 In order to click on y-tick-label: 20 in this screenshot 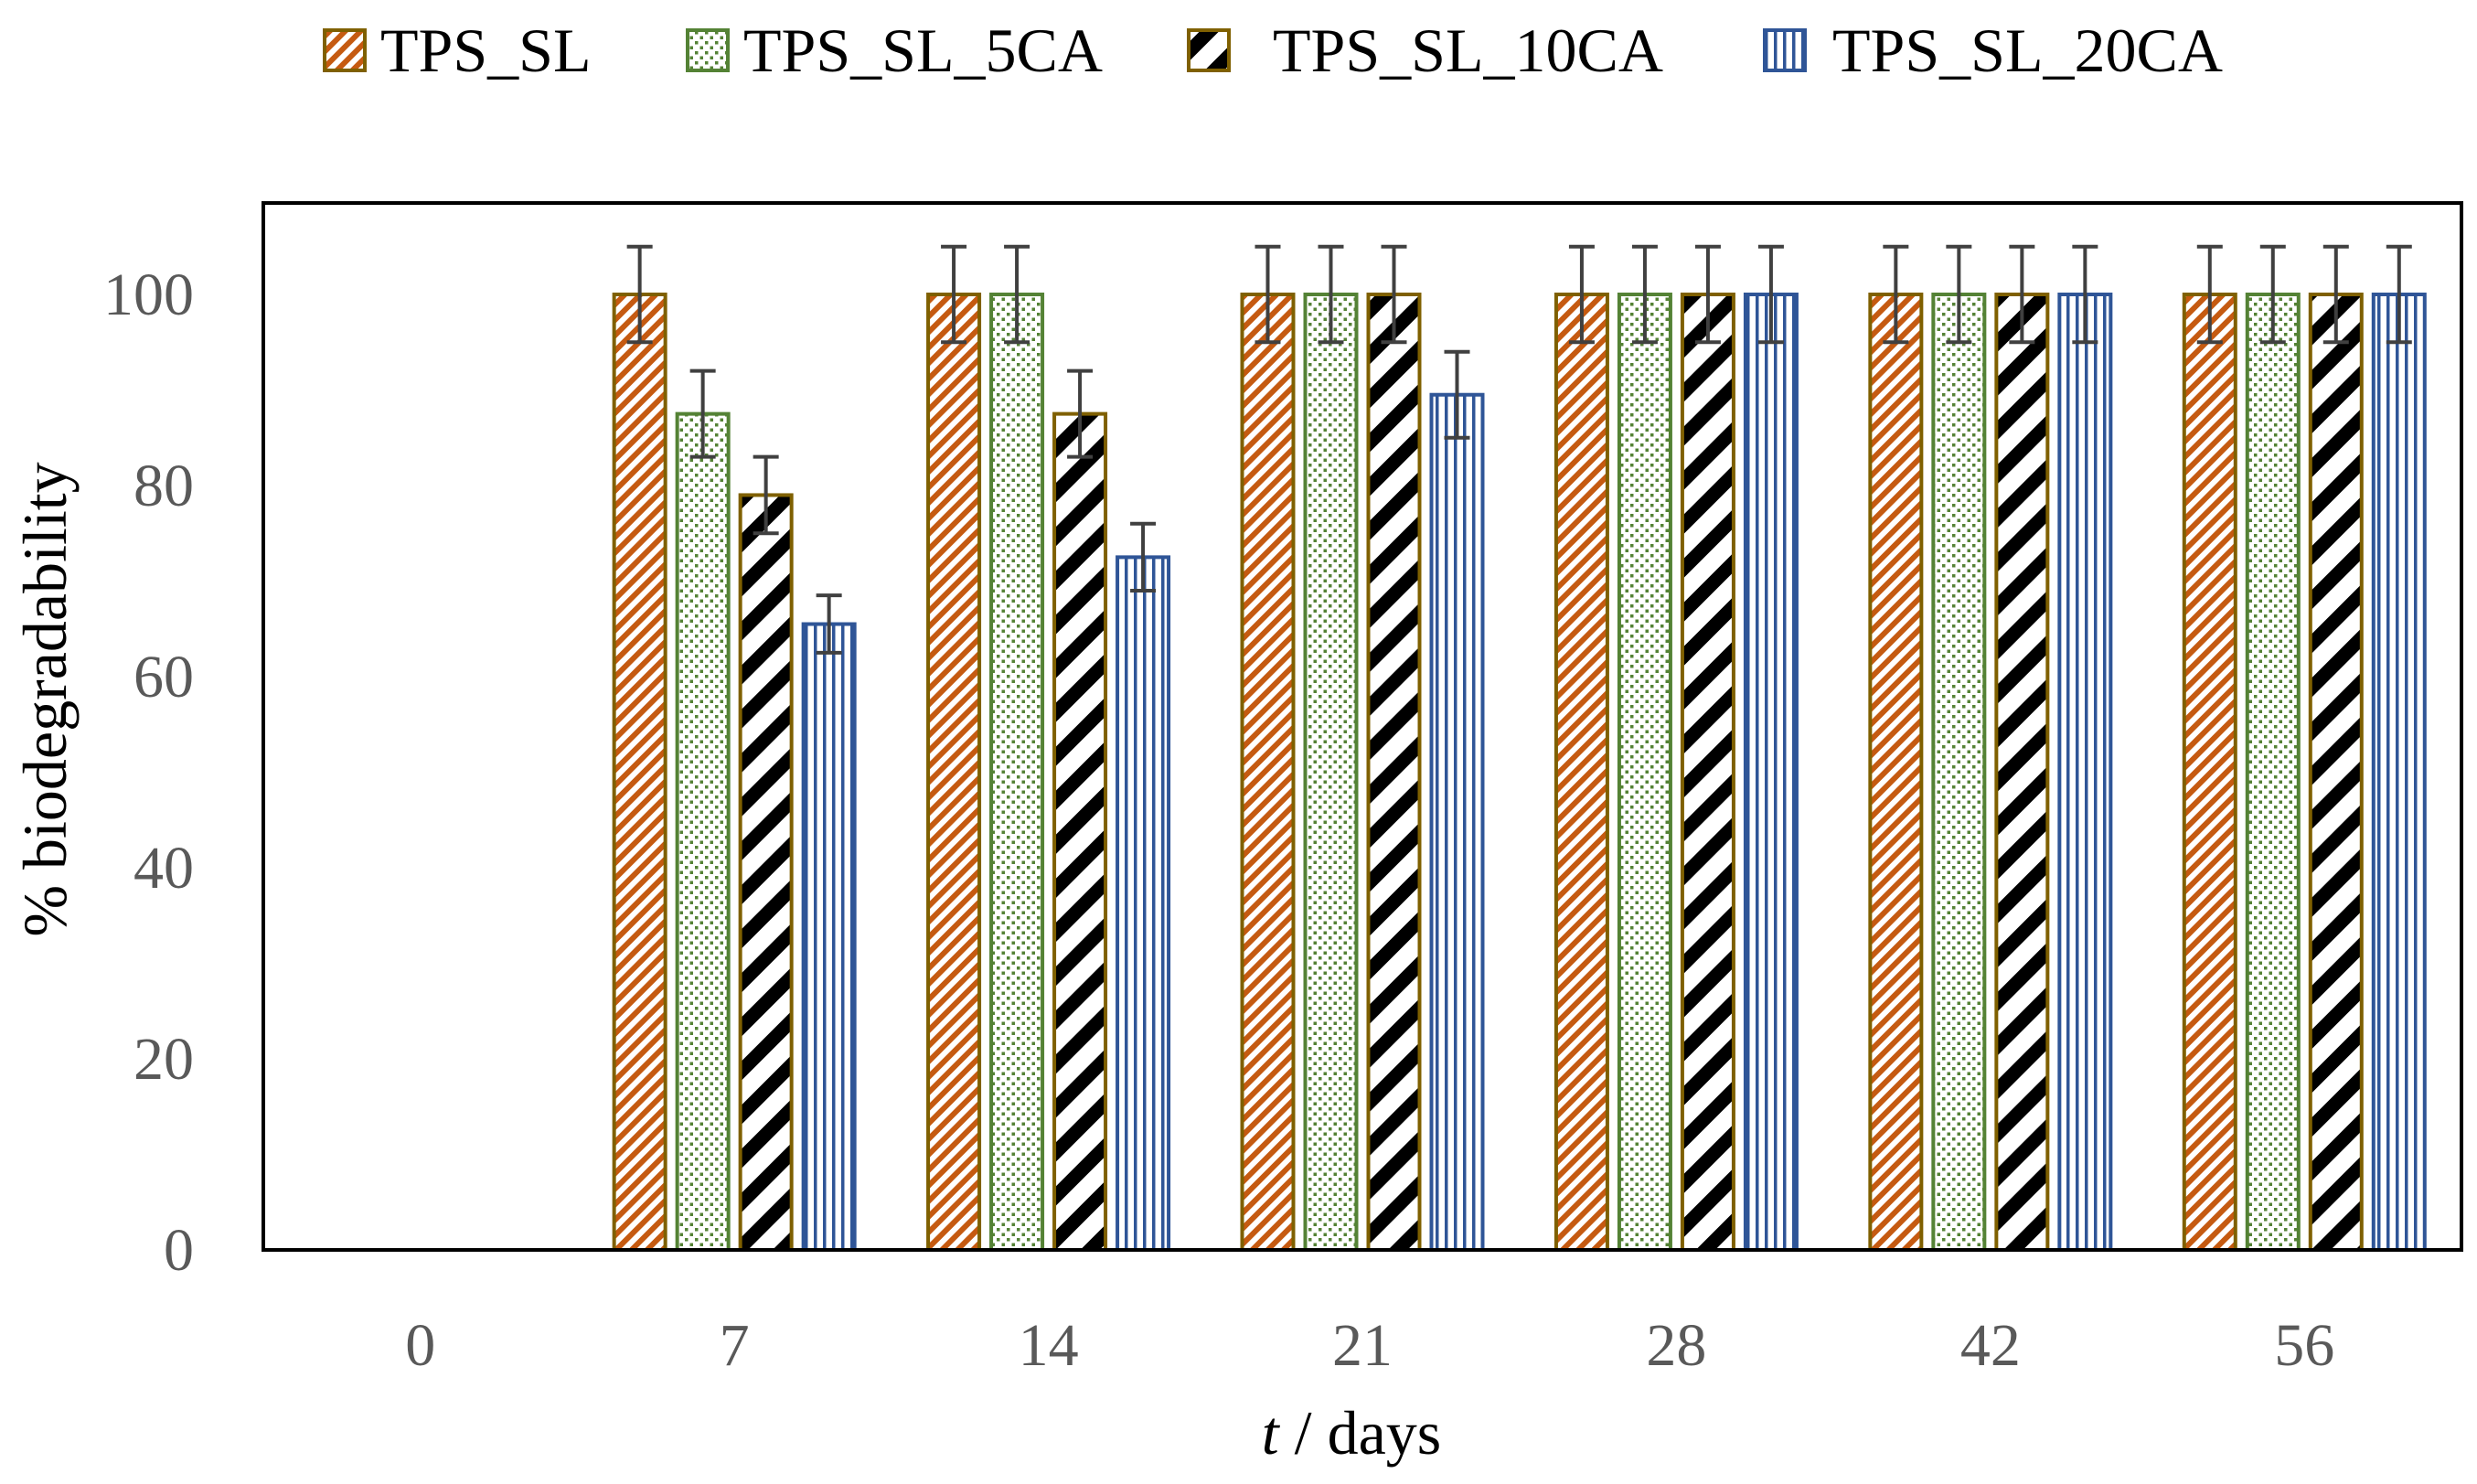, I will do `click(163, 1059)`.